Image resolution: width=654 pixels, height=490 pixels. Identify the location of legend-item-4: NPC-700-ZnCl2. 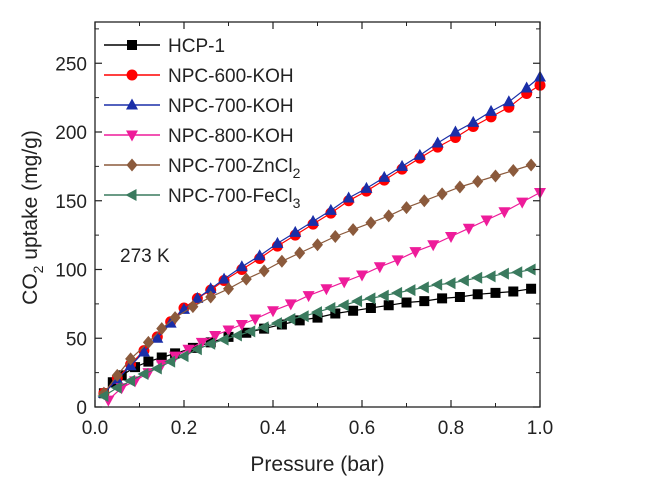
(202, 168).